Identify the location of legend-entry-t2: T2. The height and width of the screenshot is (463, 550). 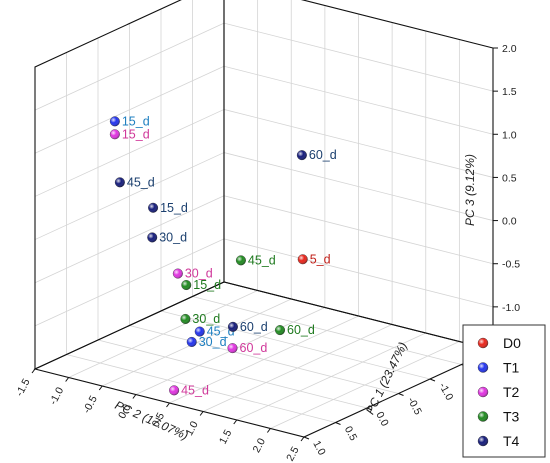
(498, 392).